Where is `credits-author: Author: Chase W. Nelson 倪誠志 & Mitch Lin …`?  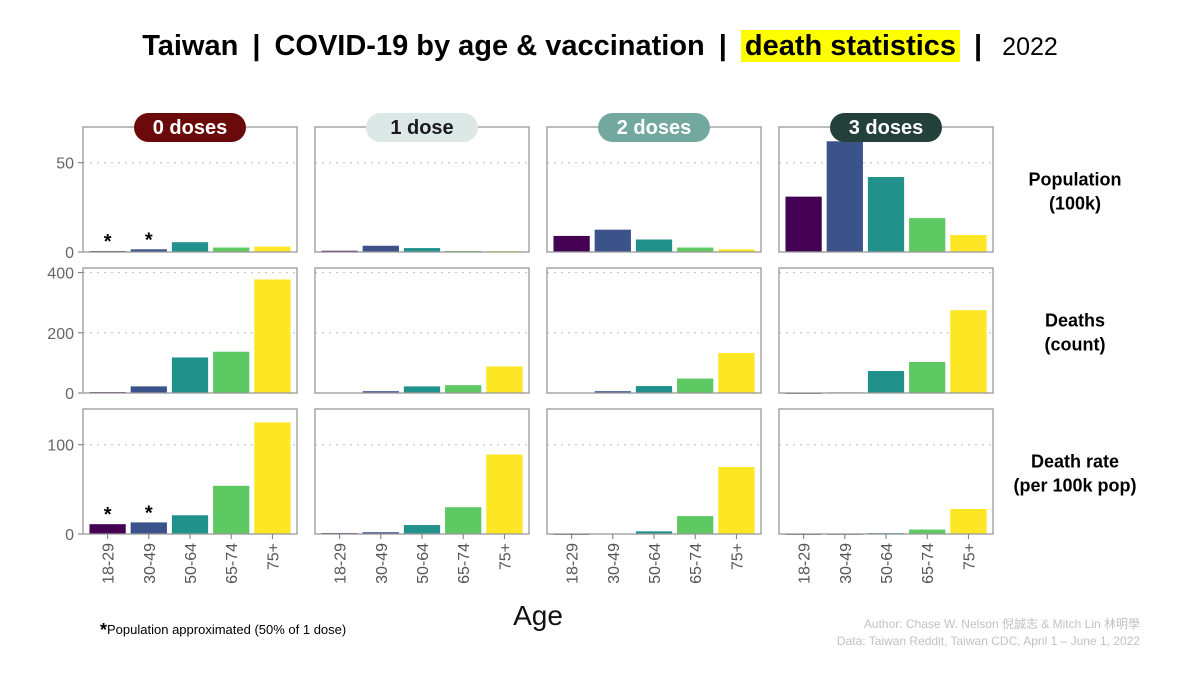 credits-author: Author: Chase W. Nelson 倪誠志 & Mitch Lin … is located at coordinates (1001, 624).